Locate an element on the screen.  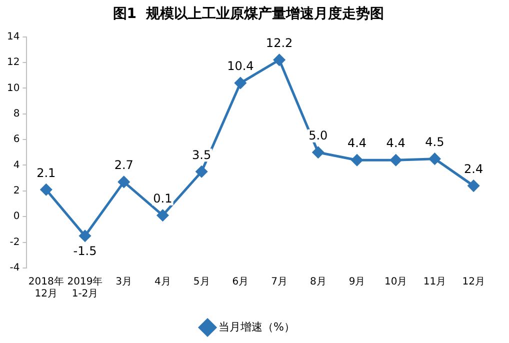
y-tick-label: 14 is located at coordinates (13, 36).